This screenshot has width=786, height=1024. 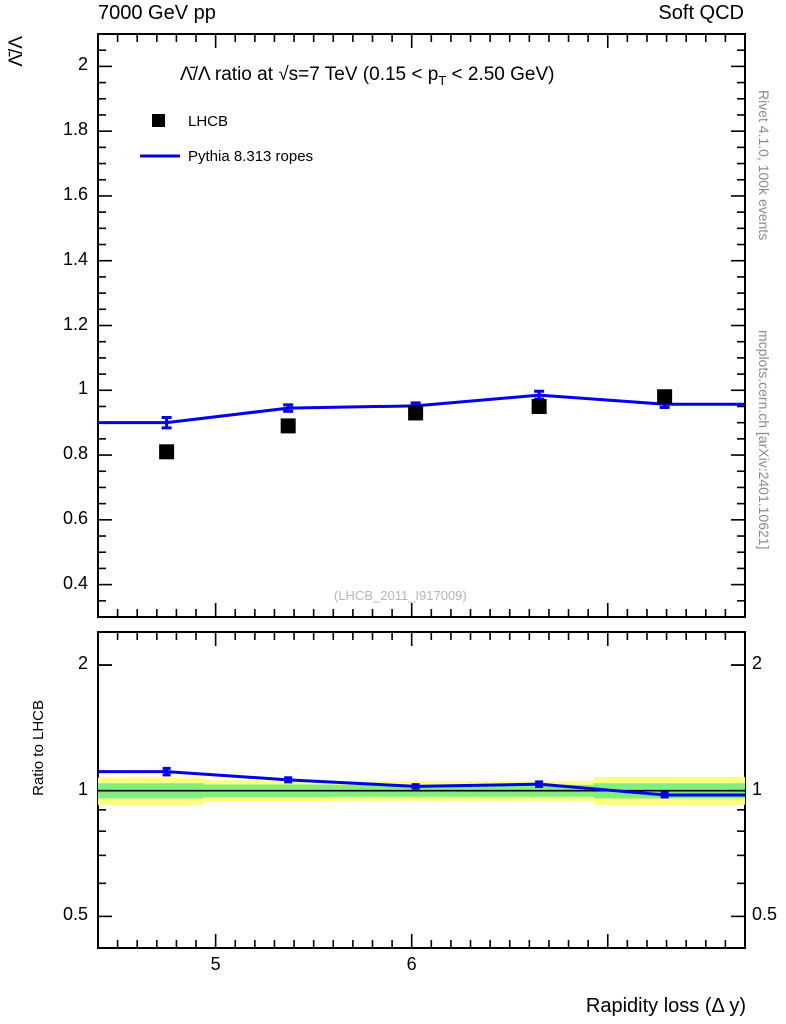 I want to click on ratio-y-tick-label-right: 2, so click(x=757, y=663).